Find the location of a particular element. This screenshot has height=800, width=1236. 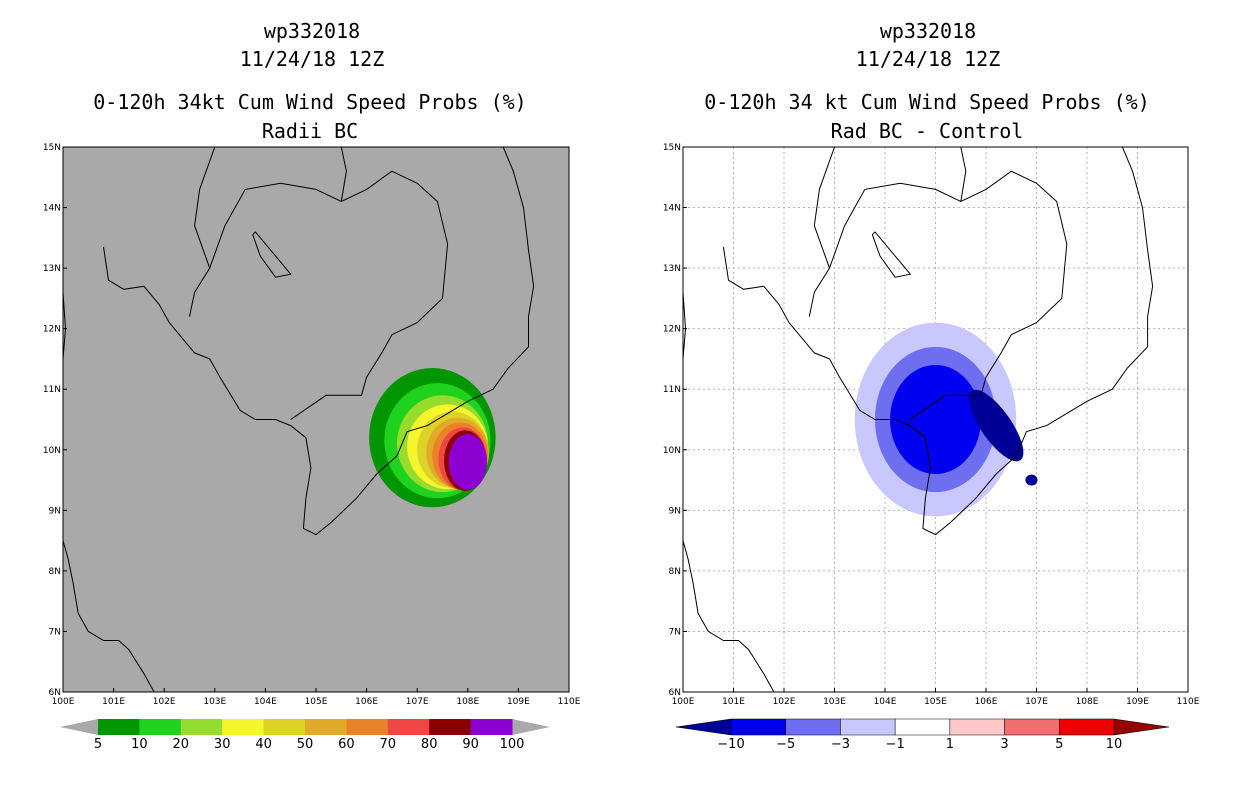

colorbar-label: 1 is located at coordinates (950, 744).